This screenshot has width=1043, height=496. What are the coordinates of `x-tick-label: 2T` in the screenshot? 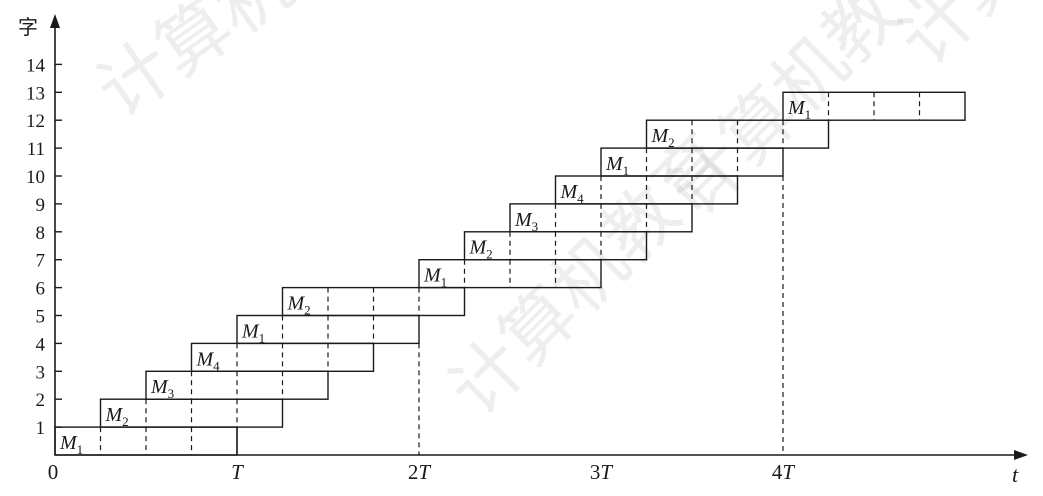 It's located at (420, 472).